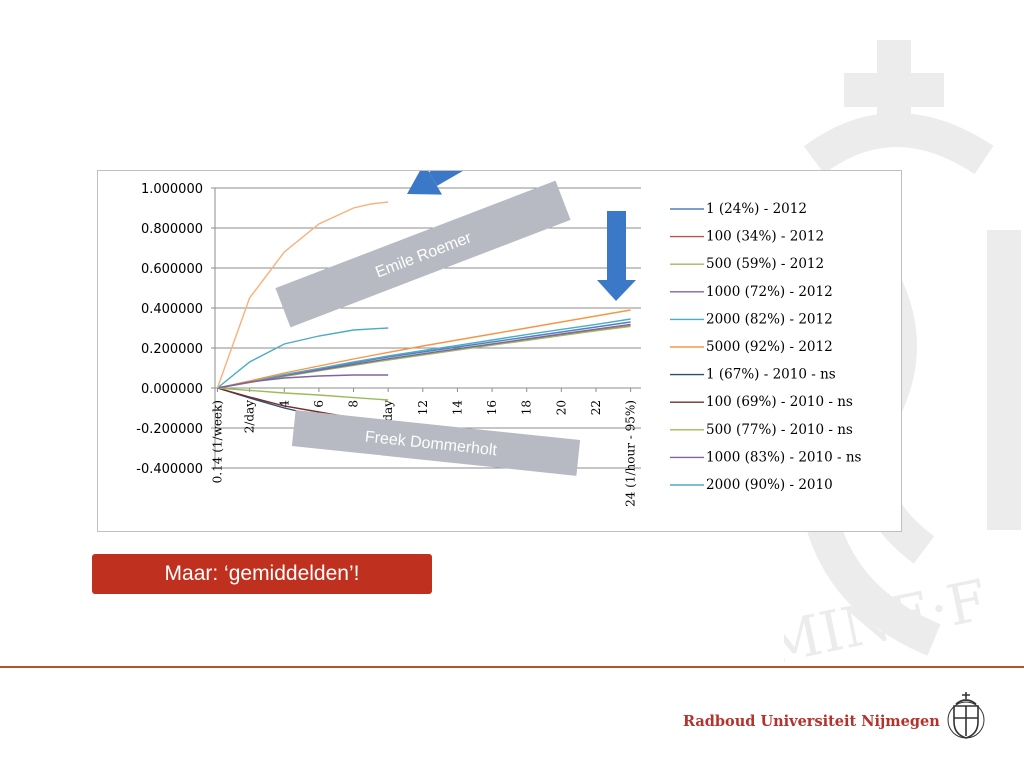 The image size is (1024, 768). I want to click on callouts: Emile Roemer Freek Dommerholt, so click(455, 323).